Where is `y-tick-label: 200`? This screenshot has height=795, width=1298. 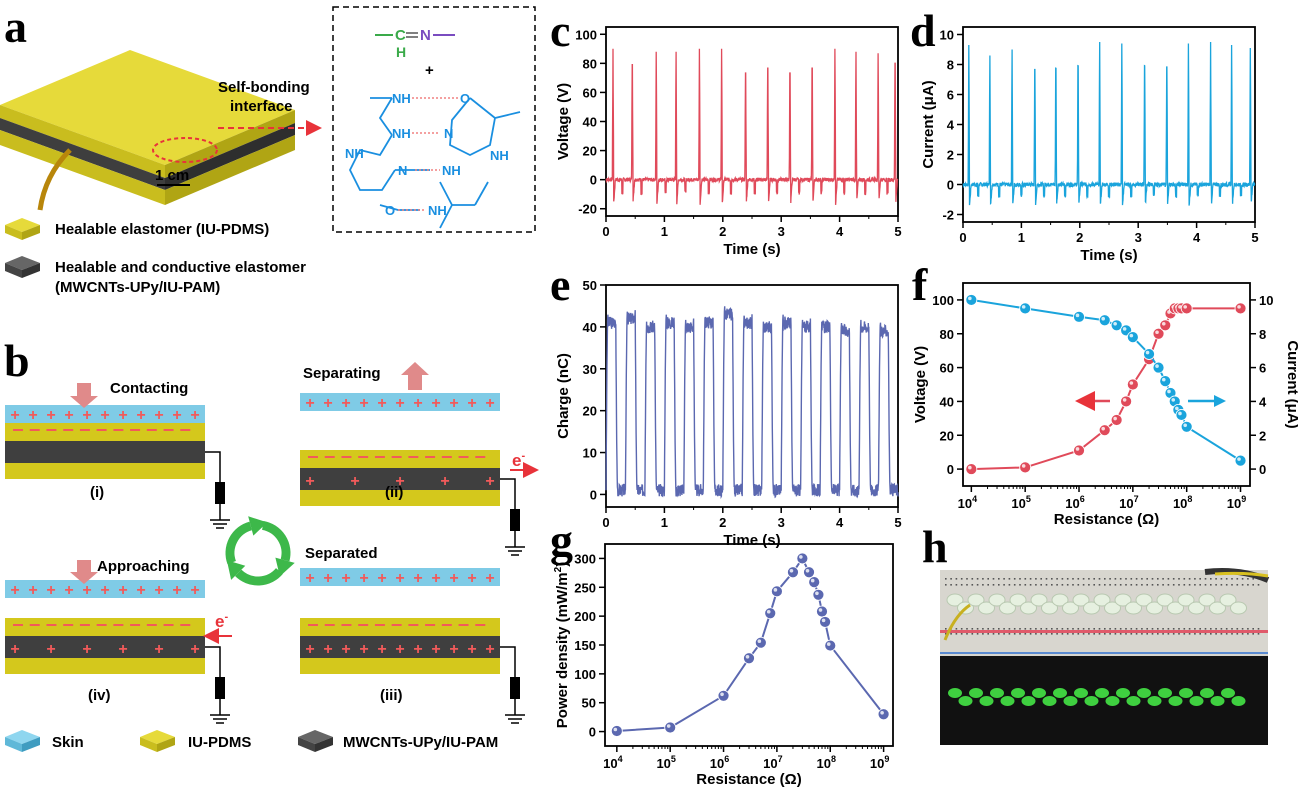
y-tick-label: 200 is located at coordinates (585, 616).